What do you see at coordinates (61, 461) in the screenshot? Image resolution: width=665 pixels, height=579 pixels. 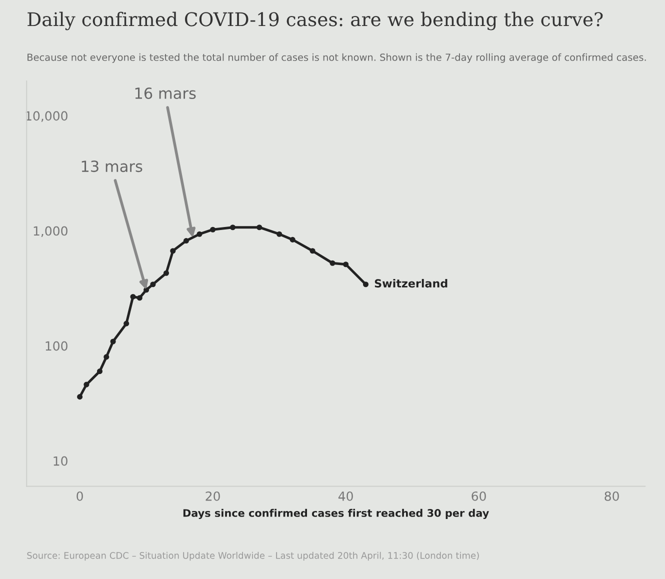 I see `y-tick-label: 10` at bounding box center [61, 461].